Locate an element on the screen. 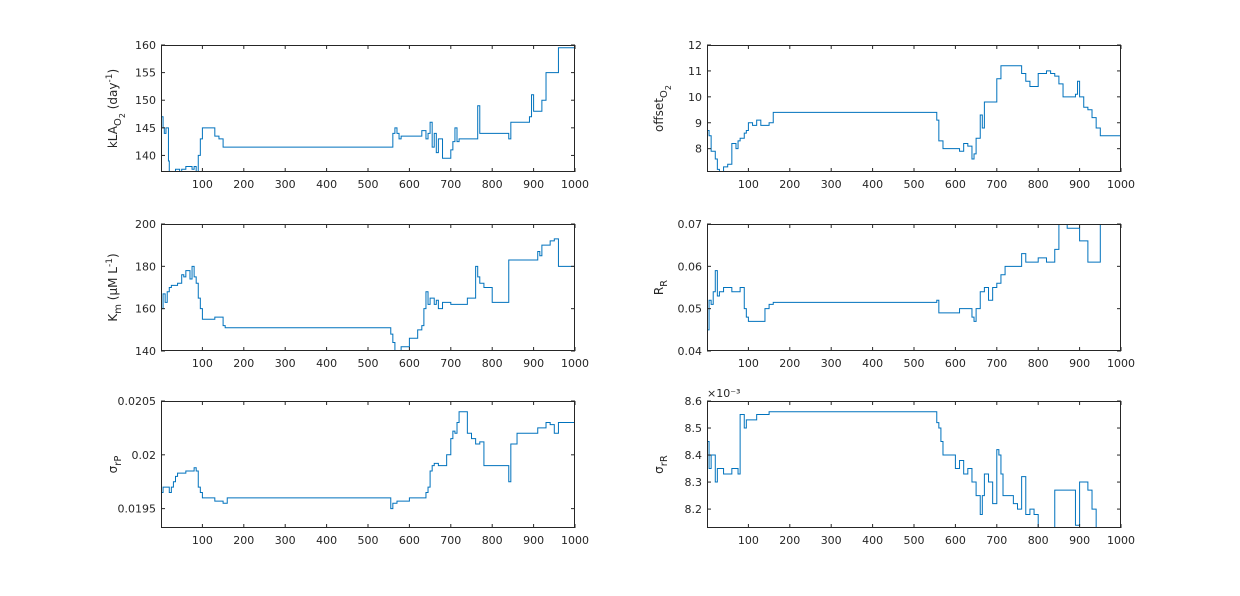 The image size is (1240, 596). y-tick-label: 11 is located at coordinates (695, 71).